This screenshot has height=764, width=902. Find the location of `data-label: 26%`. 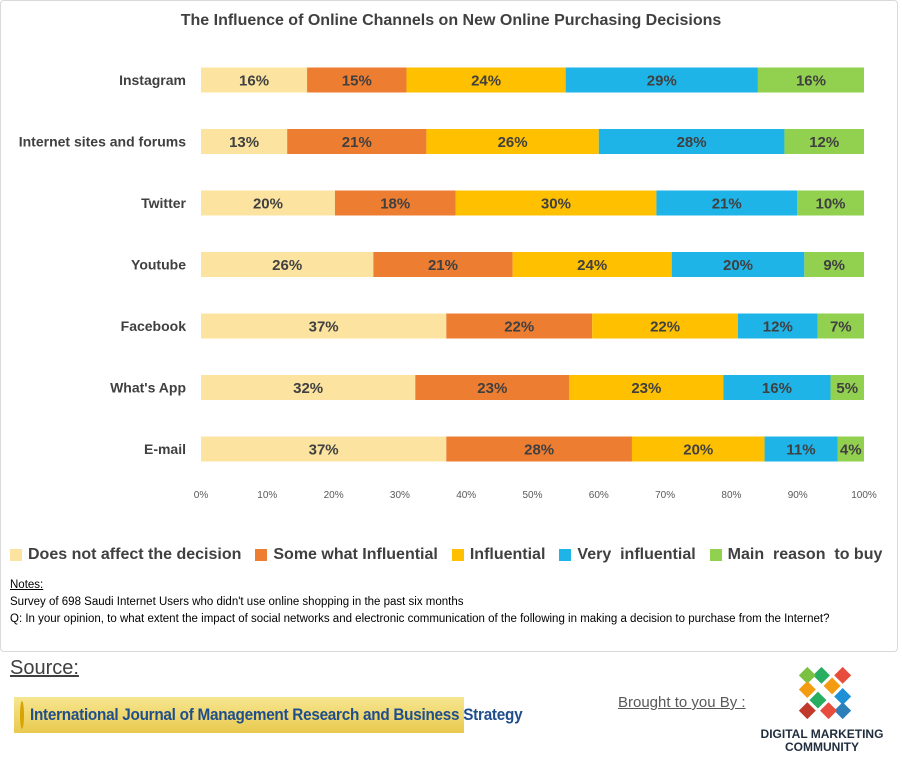

data-label: 26% is located at coordinates (513, 142).